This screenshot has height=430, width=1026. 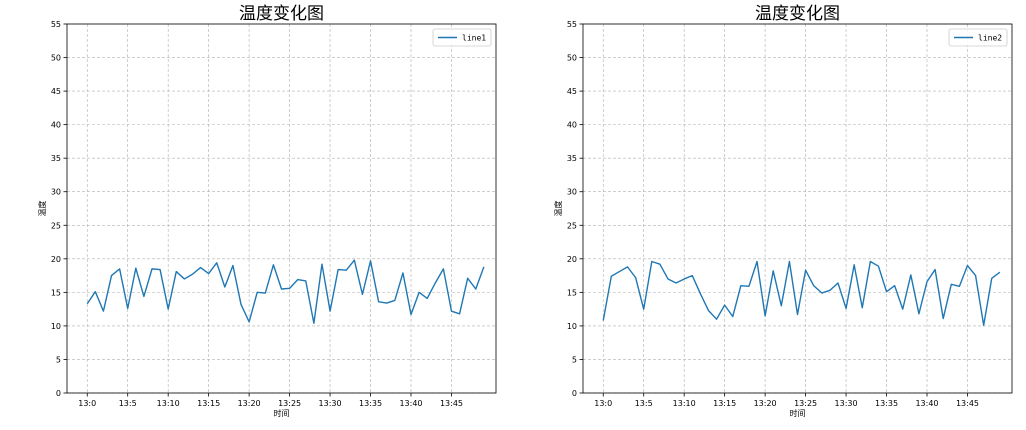 What do you see at coordinates (474, 38) in the screenshot?
I see `legend-label-line1: line1` at bounding box center [474, 38].